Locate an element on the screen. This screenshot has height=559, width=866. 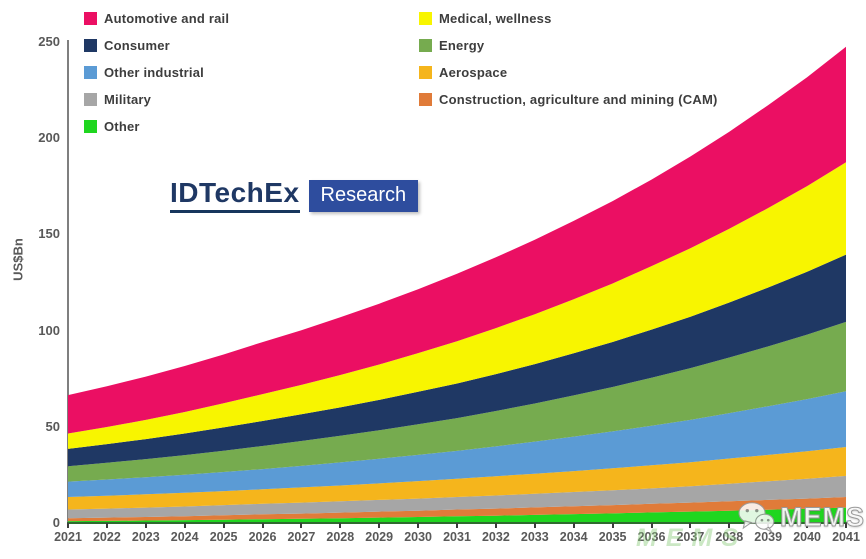
x-tick-label: 2041 is located at coordinates (846, 537).